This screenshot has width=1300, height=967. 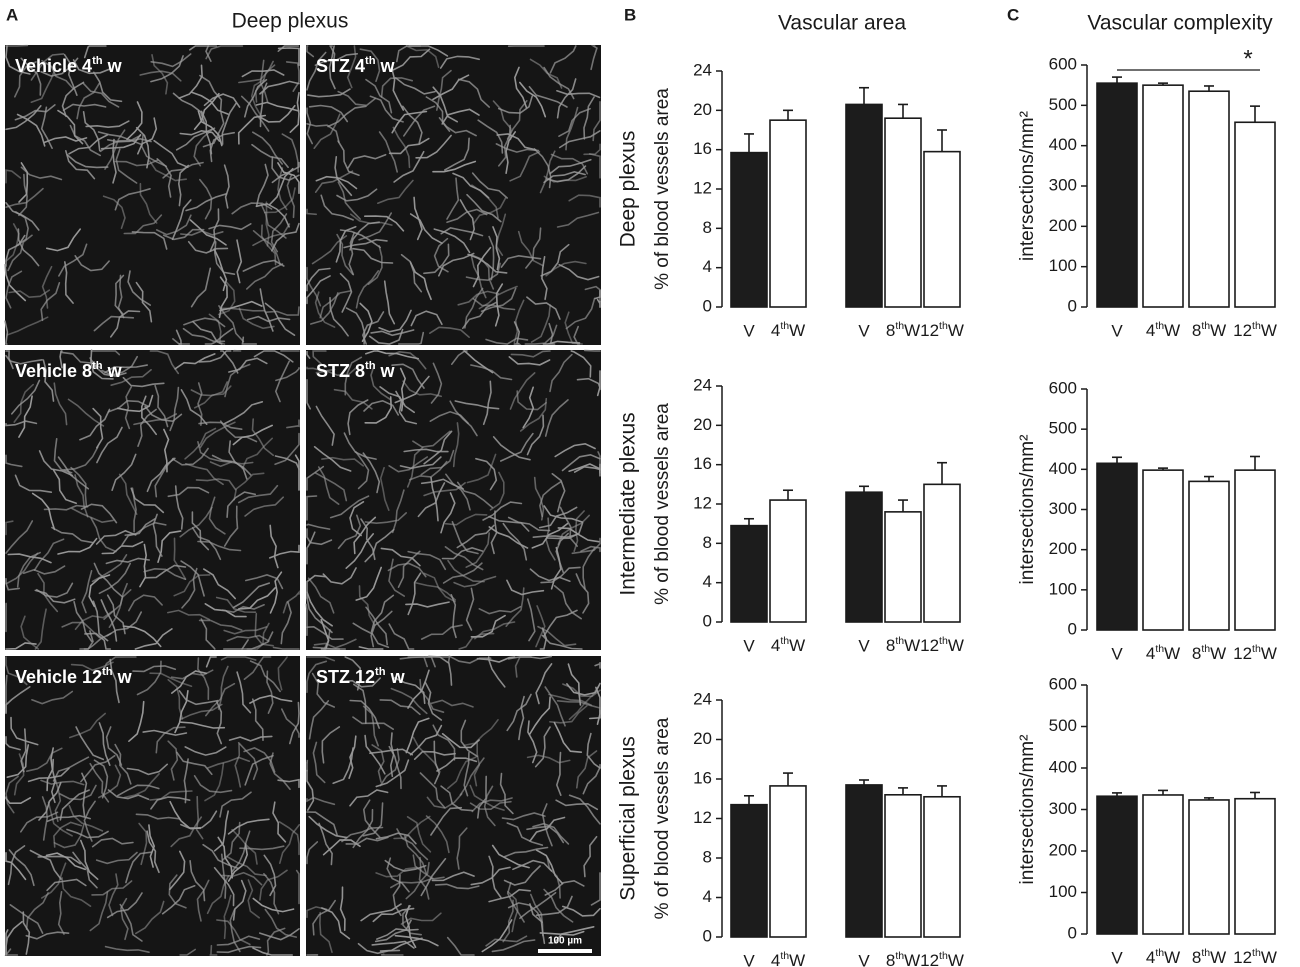 What do you see at coordinates (1063, 508) in the screenshot?
I see `y-tick-label: 300` at bounding box center [1063, 508].